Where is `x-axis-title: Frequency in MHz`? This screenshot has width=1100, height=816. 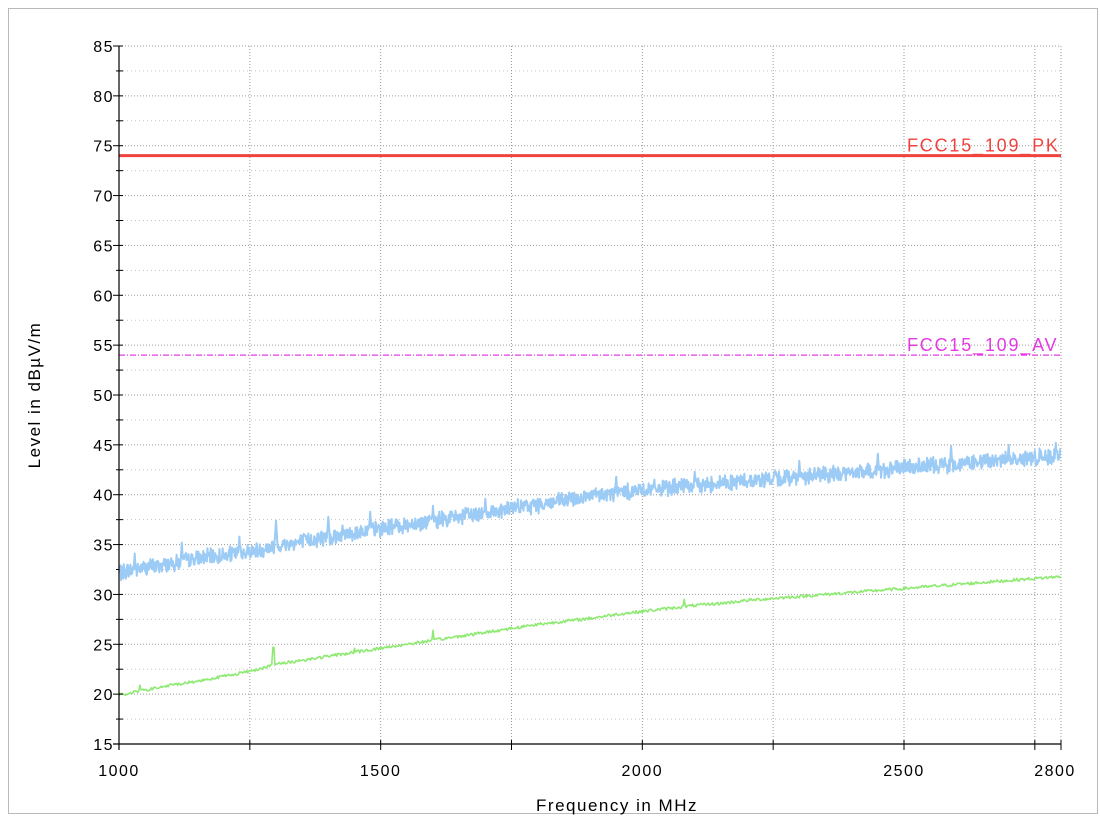
x-axis-title: Frequency in MHz is located at coordinates (617, 805).